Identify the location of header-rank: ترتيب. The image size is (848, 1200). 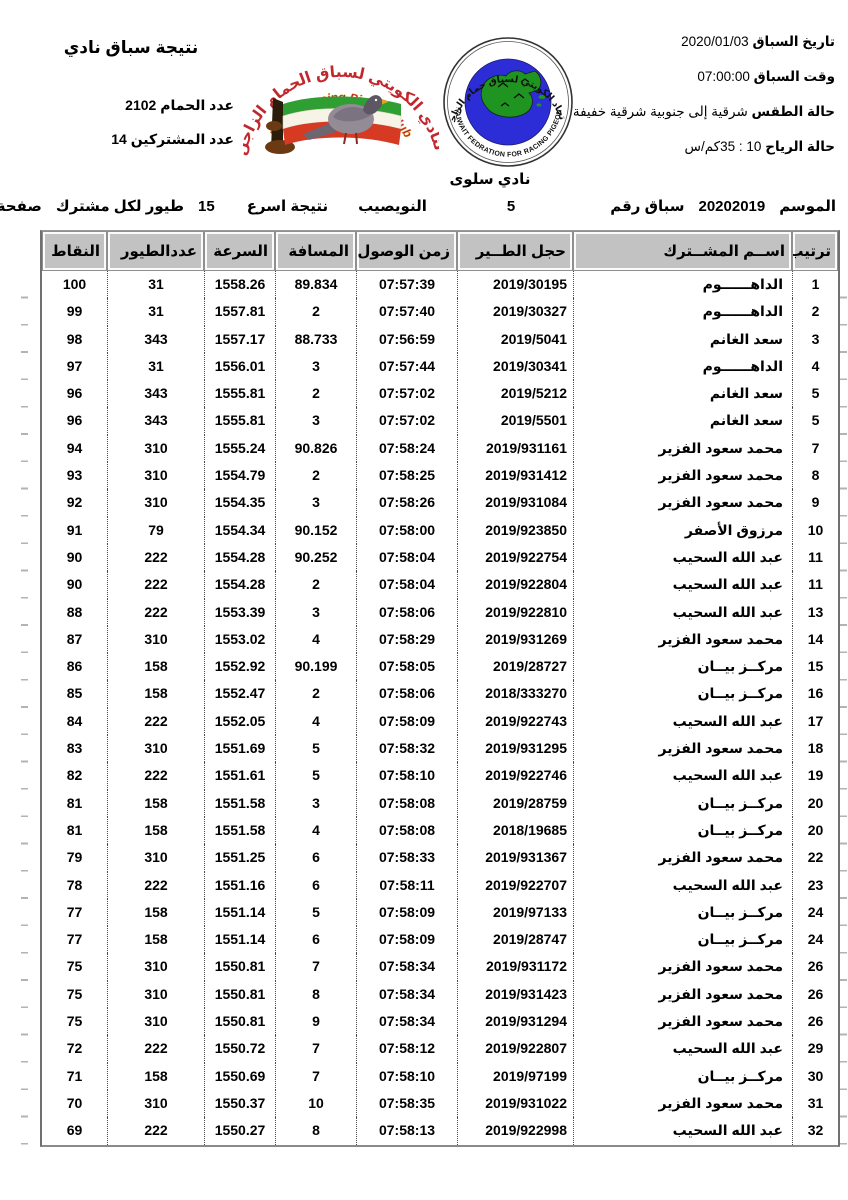
(815, 251).